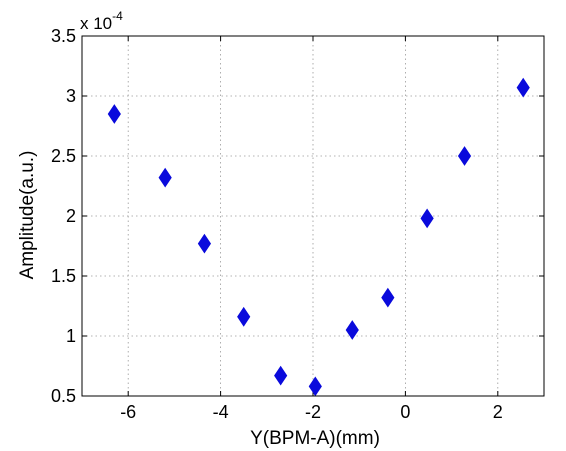 The width and height of the screenshot is (566, 451). I want to click on y-tick-label: 3, so click(71, 96).